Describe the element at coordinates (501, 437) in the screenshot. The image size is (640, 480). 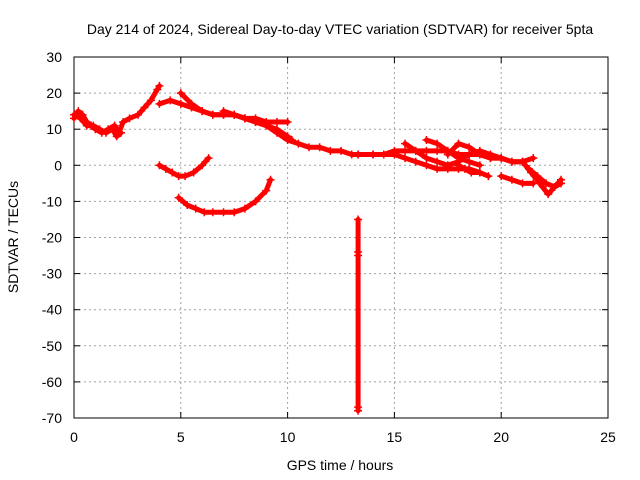
I see `x-tick-label: 20` at that location.